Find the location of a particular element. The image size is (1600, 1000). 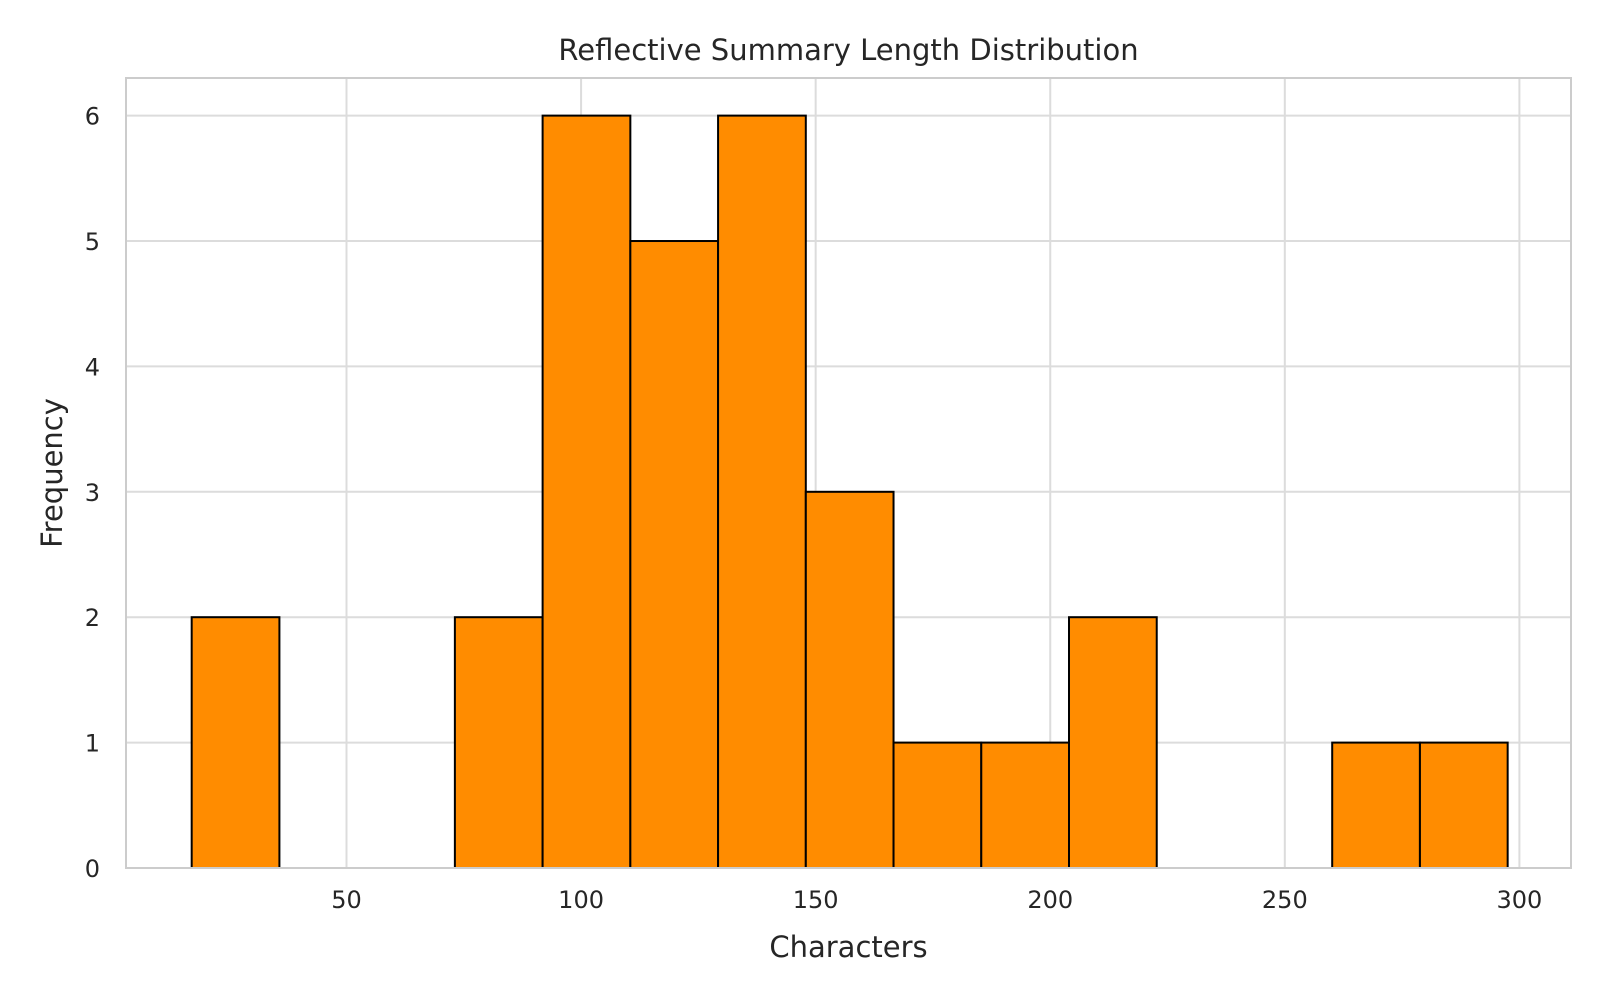

y-tick-label: 2 is located at coordinates (92, 618).